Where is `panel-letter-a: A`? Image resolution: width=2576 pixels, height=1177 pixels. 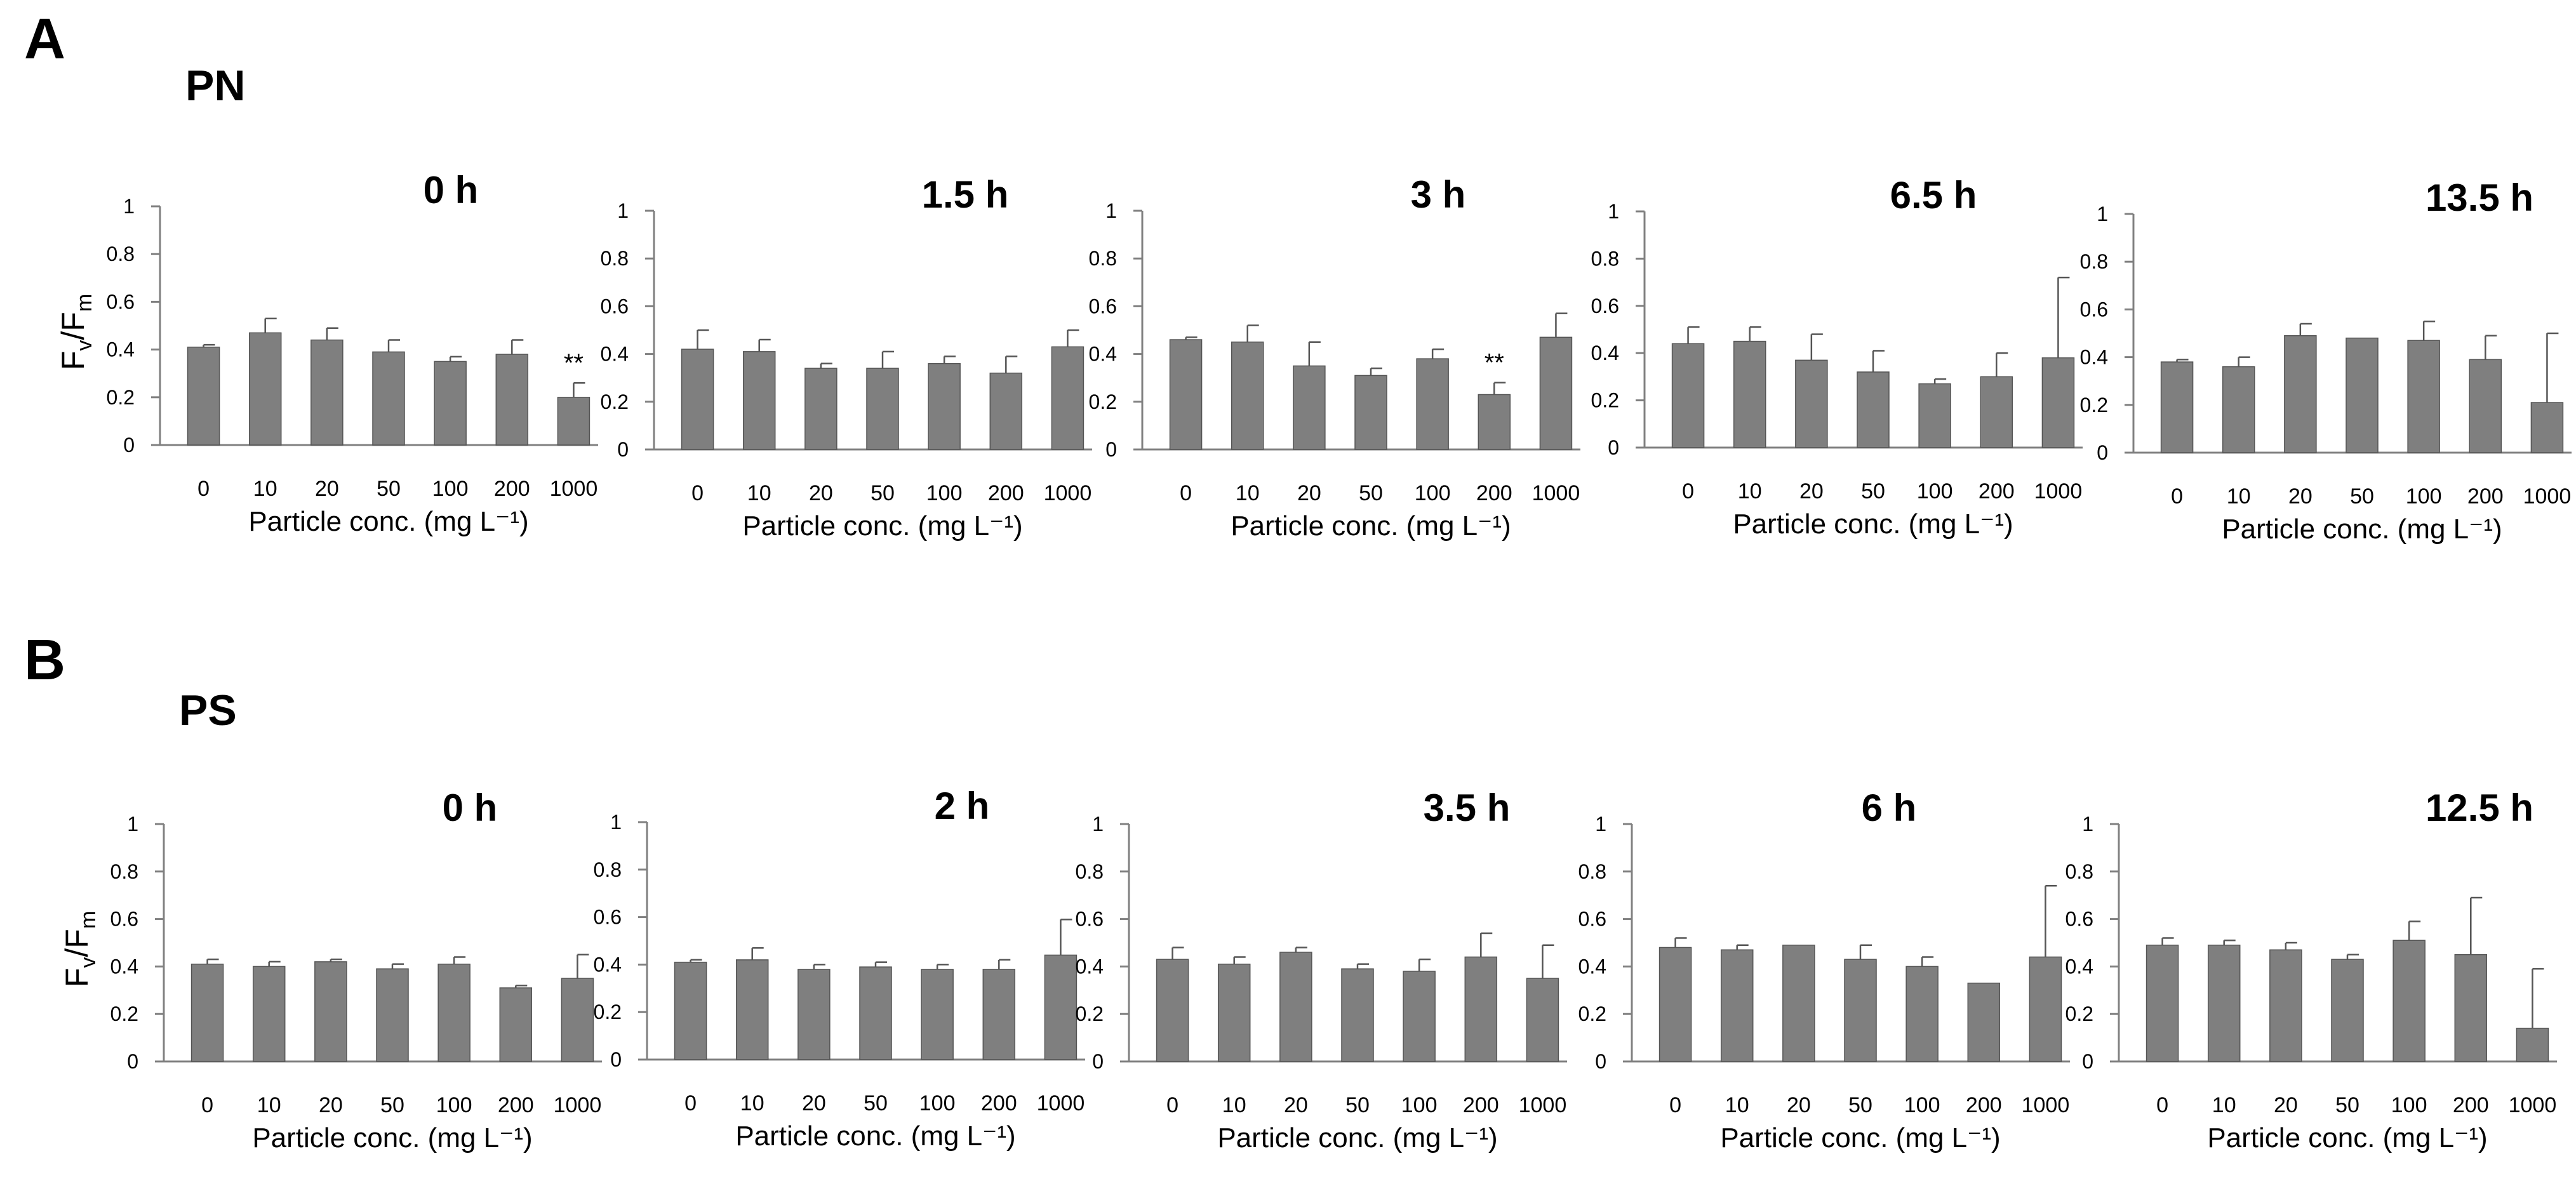
panel-letter-a: A is located at coordinates (45, 39).